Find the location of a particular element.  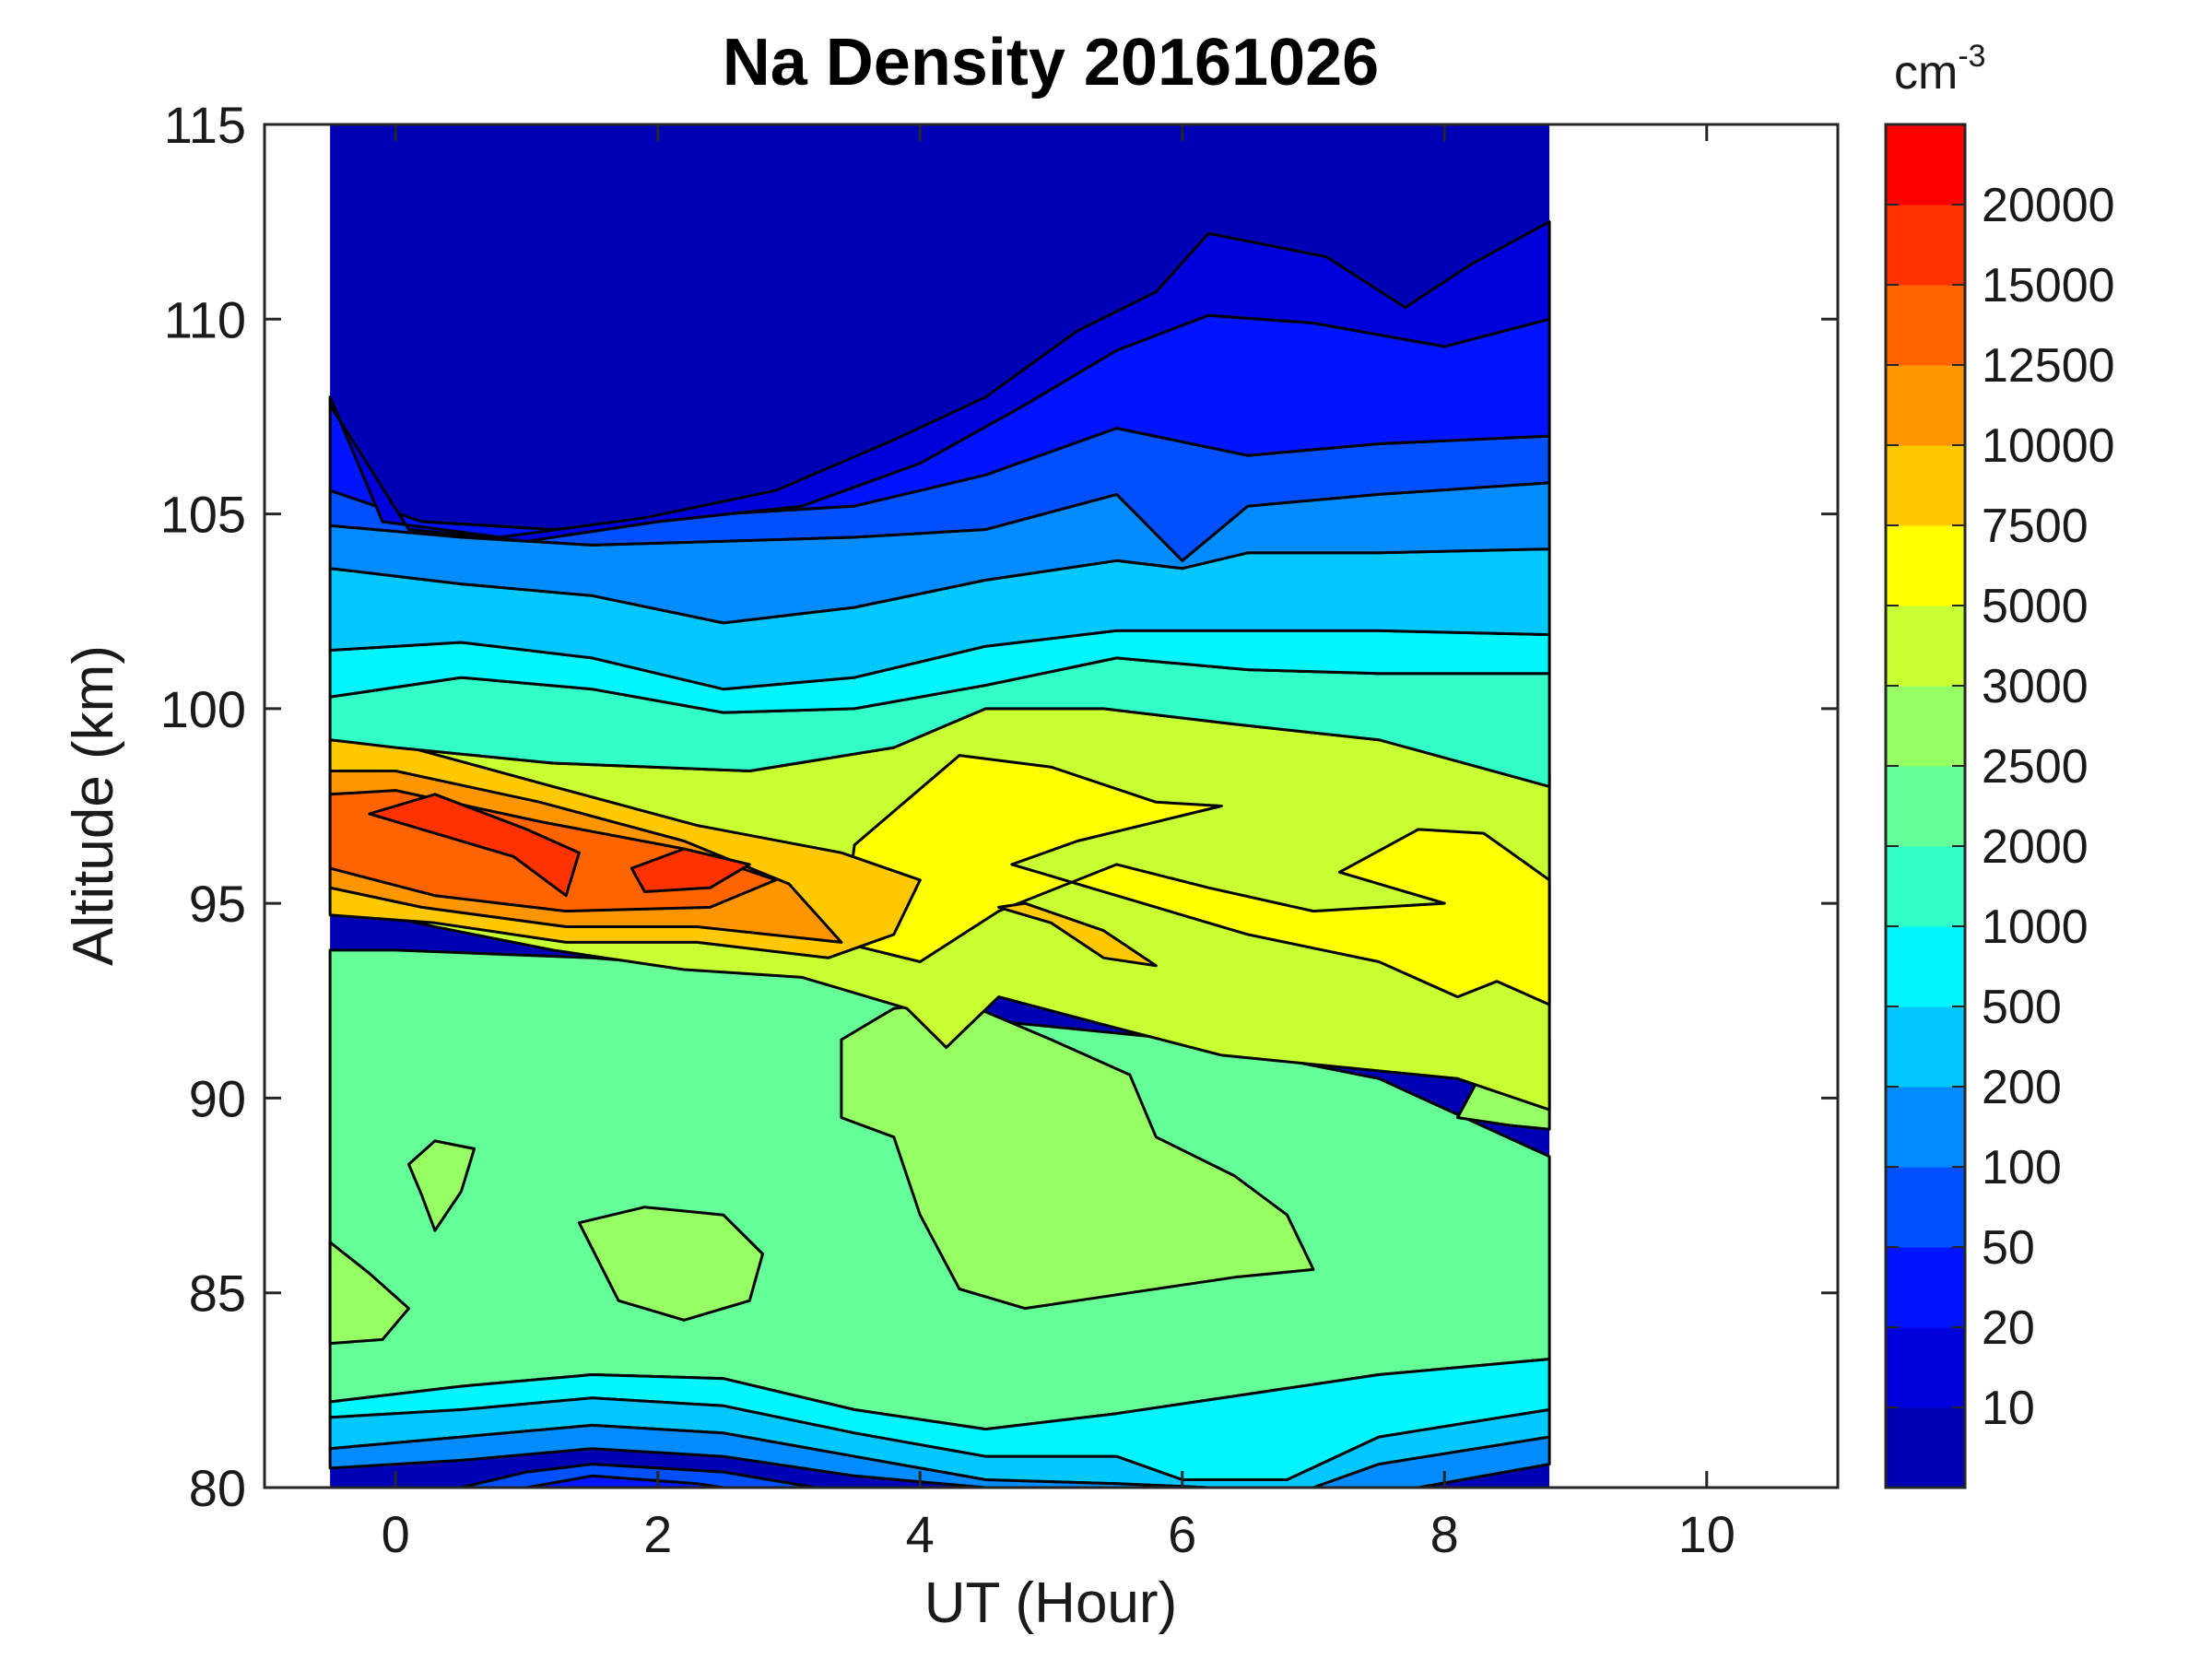

x-tick-label: 0 is located at coordinates (396, 1534).